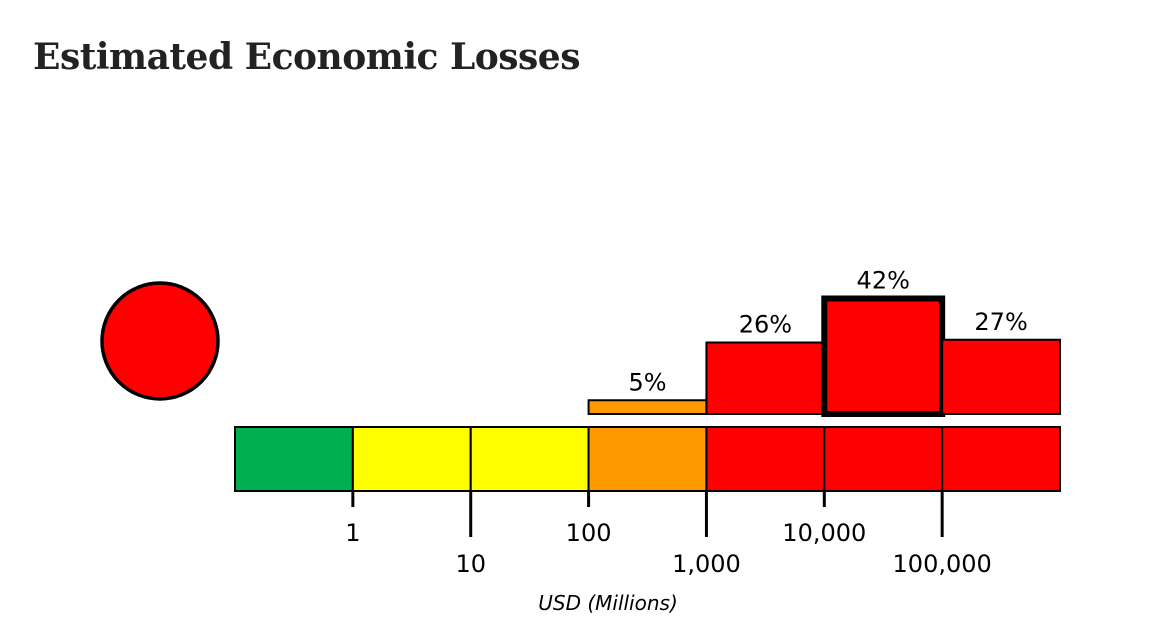  I want to click on alert-level-indicator, so click(160, 341).